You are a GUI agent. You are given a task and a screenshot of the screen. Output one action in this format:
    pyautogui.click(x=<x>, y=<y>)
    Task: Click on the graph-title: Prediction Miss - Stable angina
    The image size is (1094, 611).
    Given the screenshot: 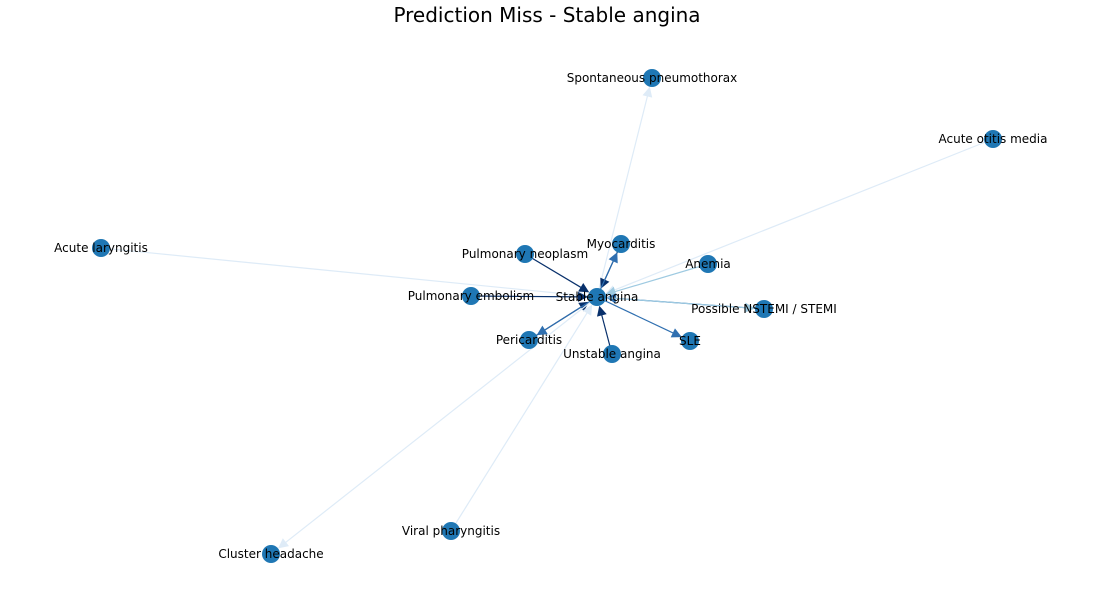 What is the action you would take?
    pyautogui.click(x=546, y=15)
    